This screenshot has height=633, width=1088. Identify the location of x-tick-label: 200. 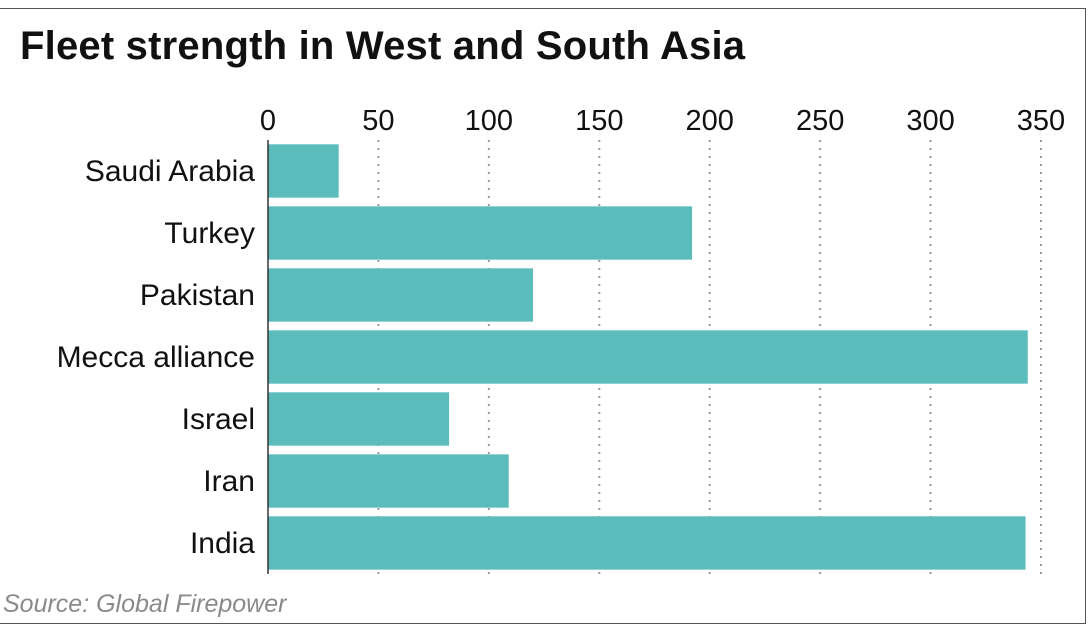
(710, 121).